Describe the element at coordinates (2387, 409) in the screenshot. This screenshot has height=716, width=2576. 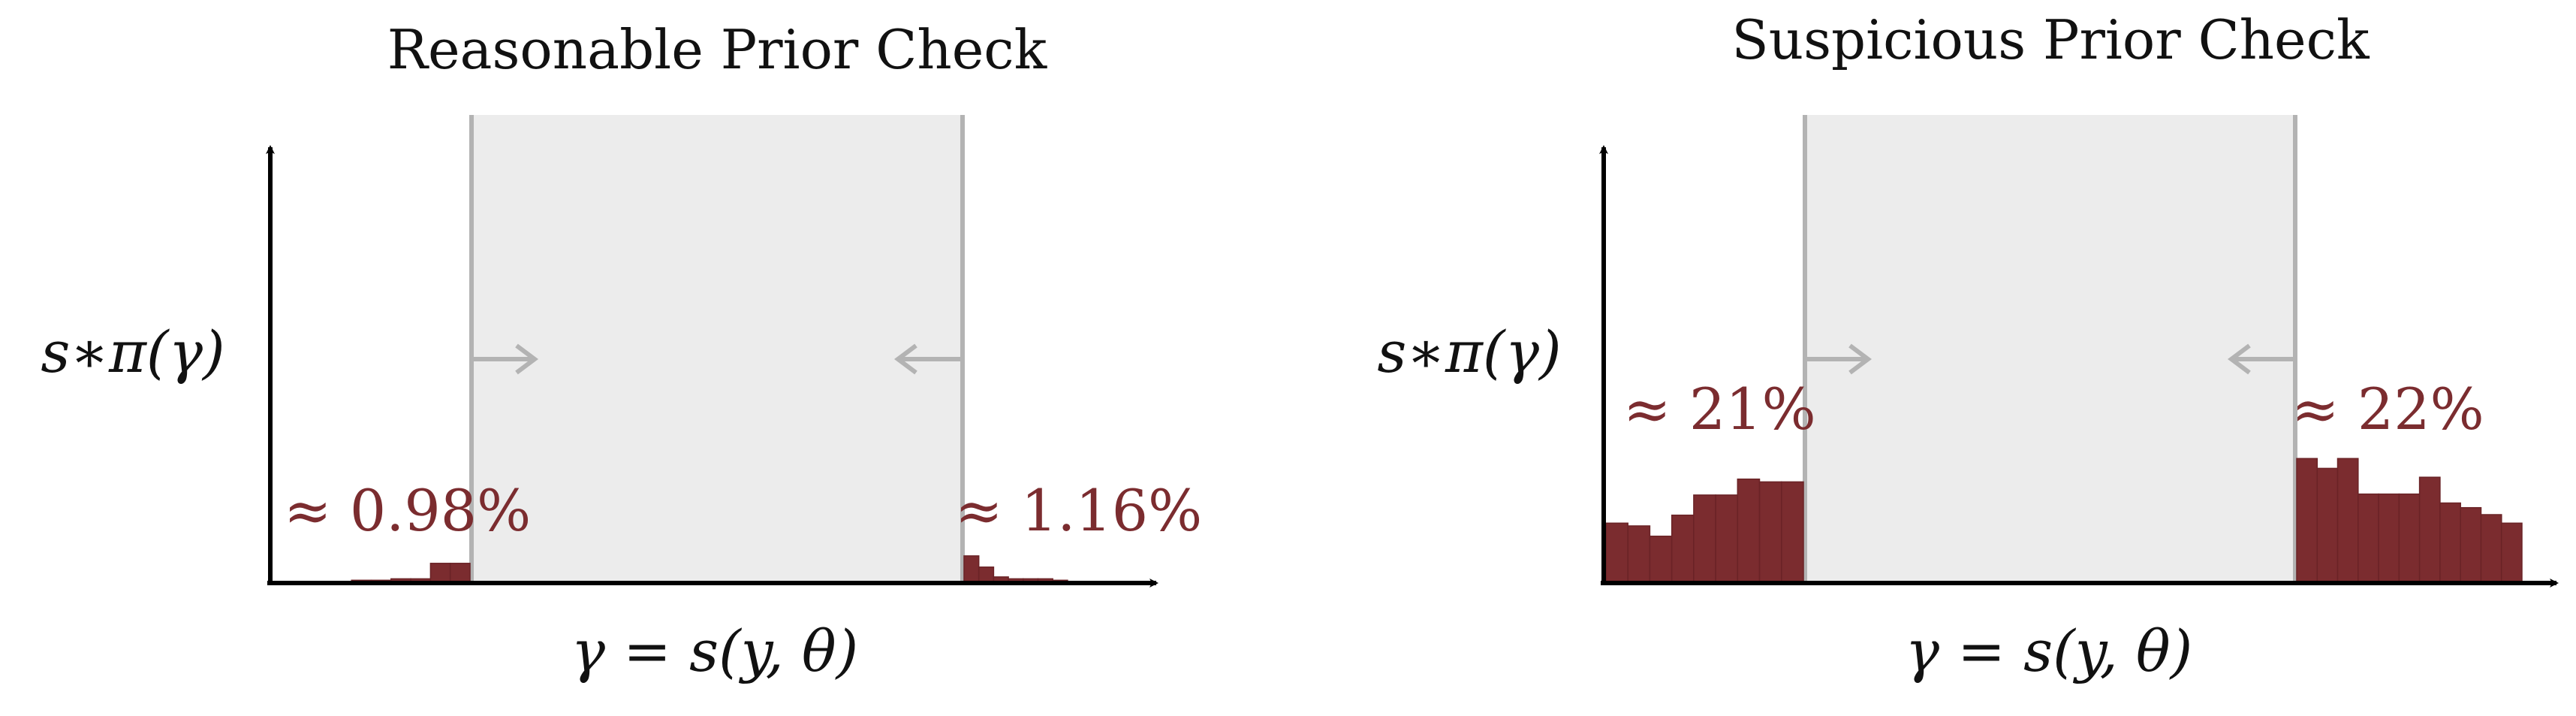
I see `right-tail-percentage: ≈ 22%` at that location.